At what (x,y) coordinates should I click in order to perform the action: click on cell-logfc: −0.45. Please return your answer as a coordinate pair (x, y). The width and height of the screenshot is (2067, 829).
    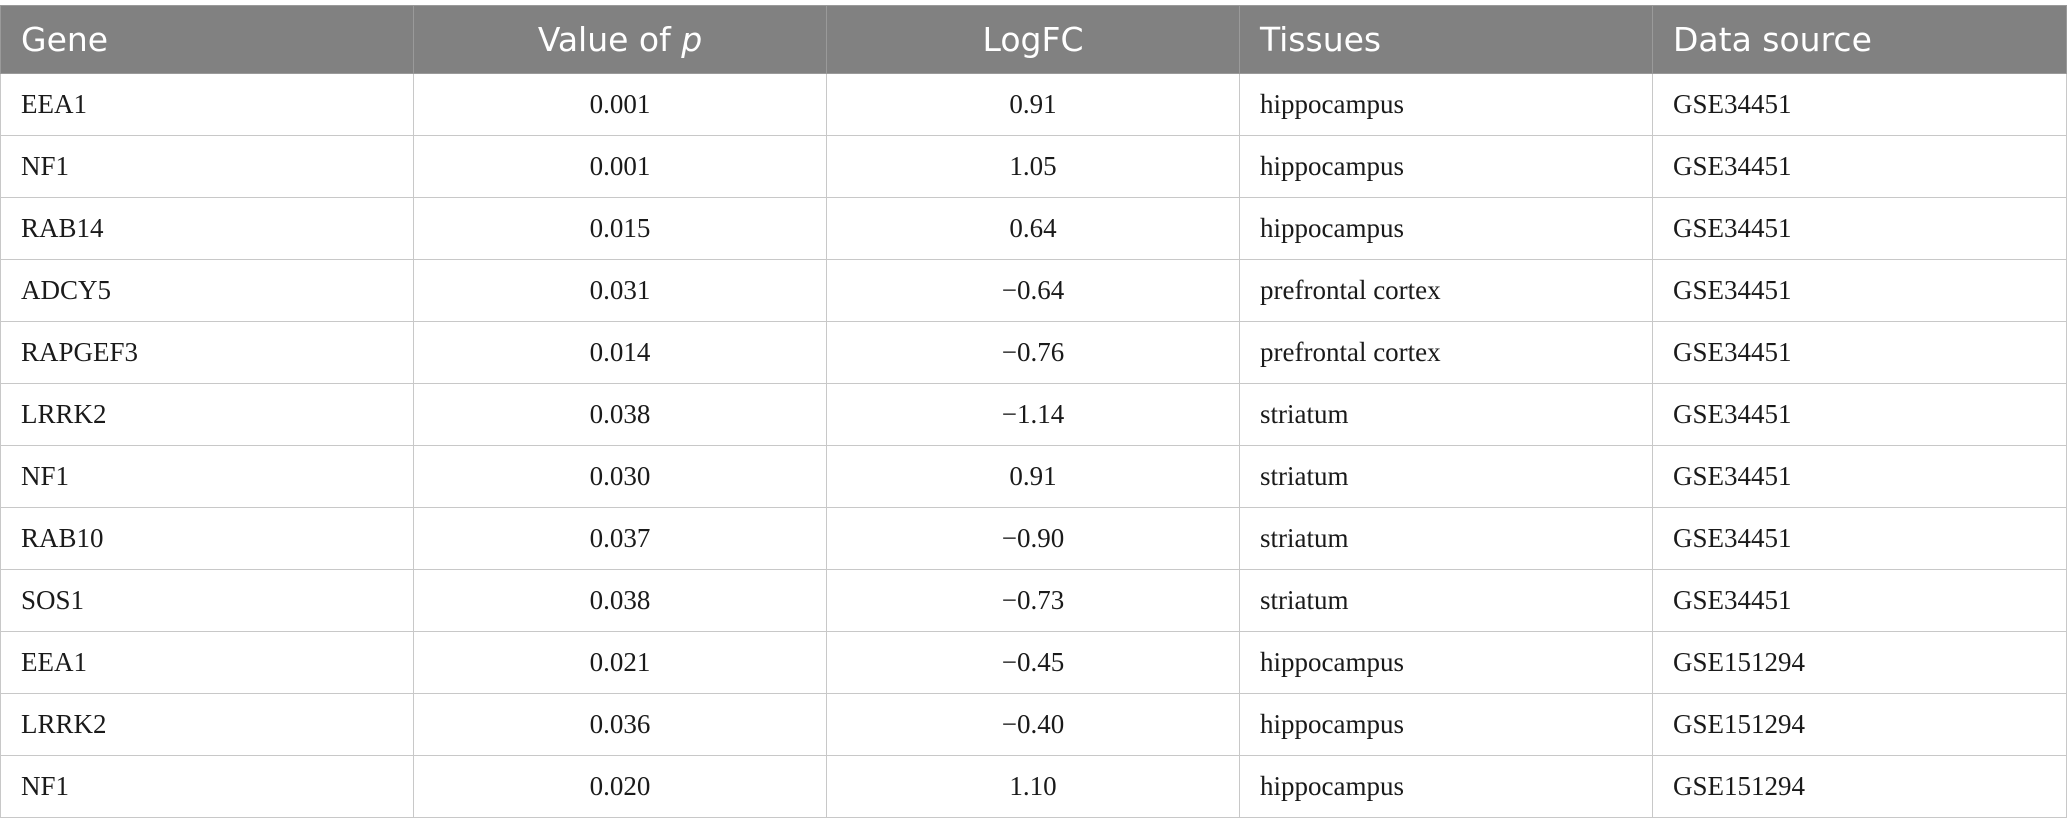
    Looking at the image, I should click on (1033, 662).